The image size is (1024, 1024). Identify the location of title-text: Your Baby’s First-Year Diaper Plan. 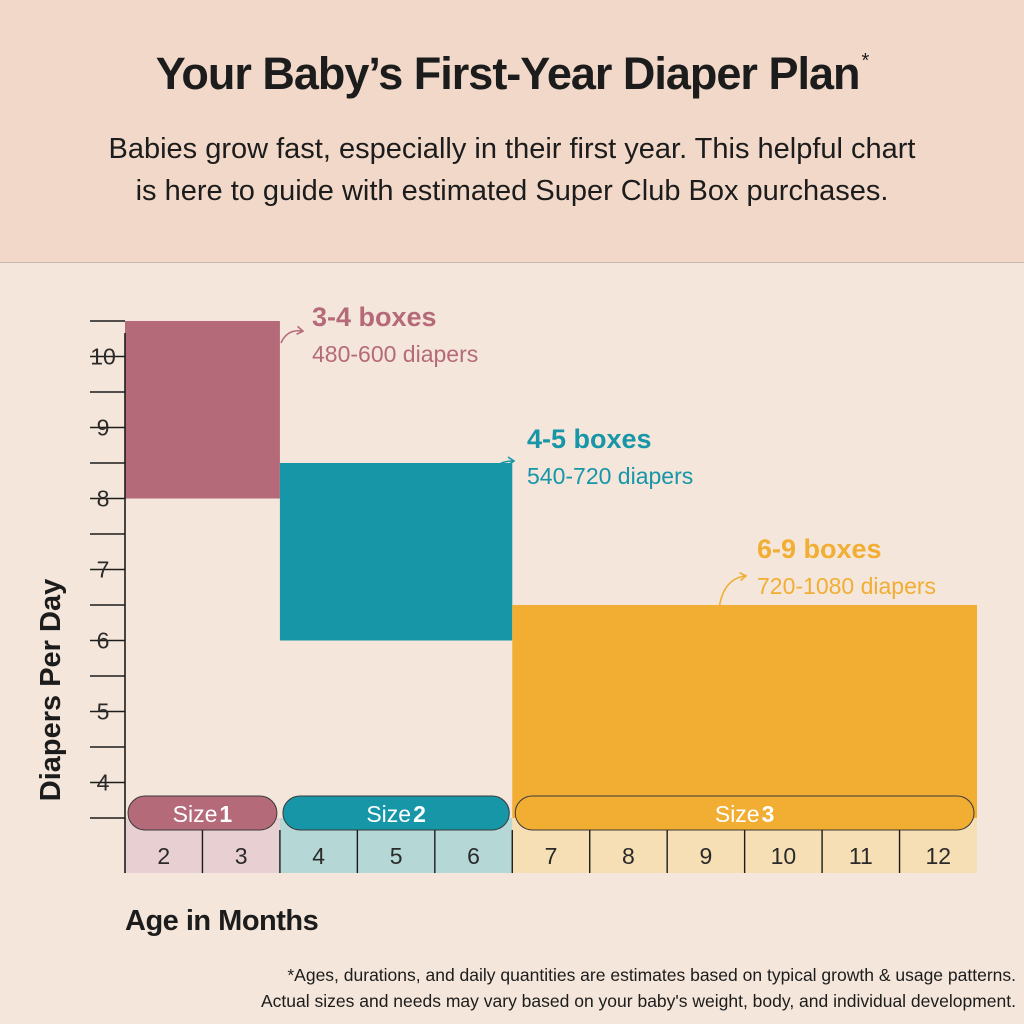
(508, 73).